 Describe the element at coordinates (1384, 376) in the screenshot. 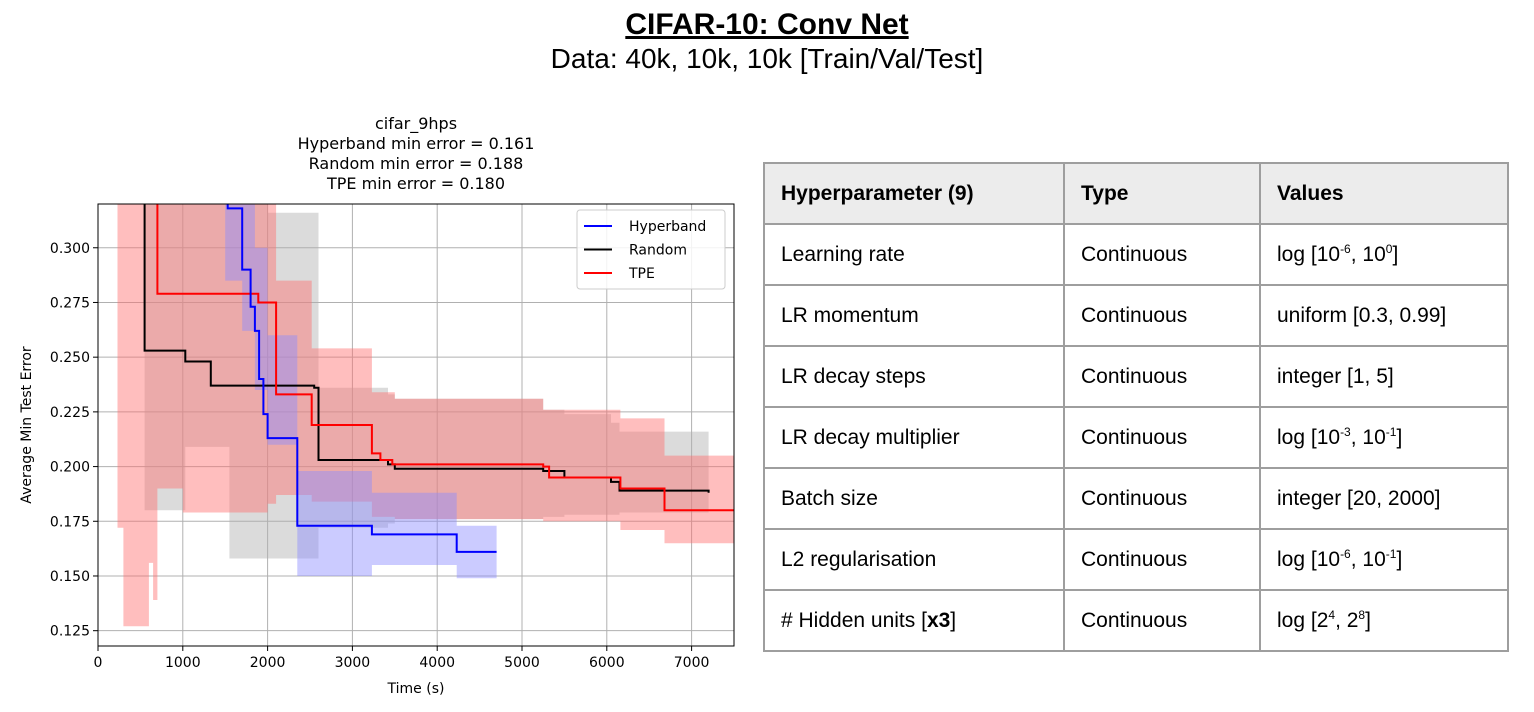

I see `hyperparameter-values: integer [1, 5]` at that location.